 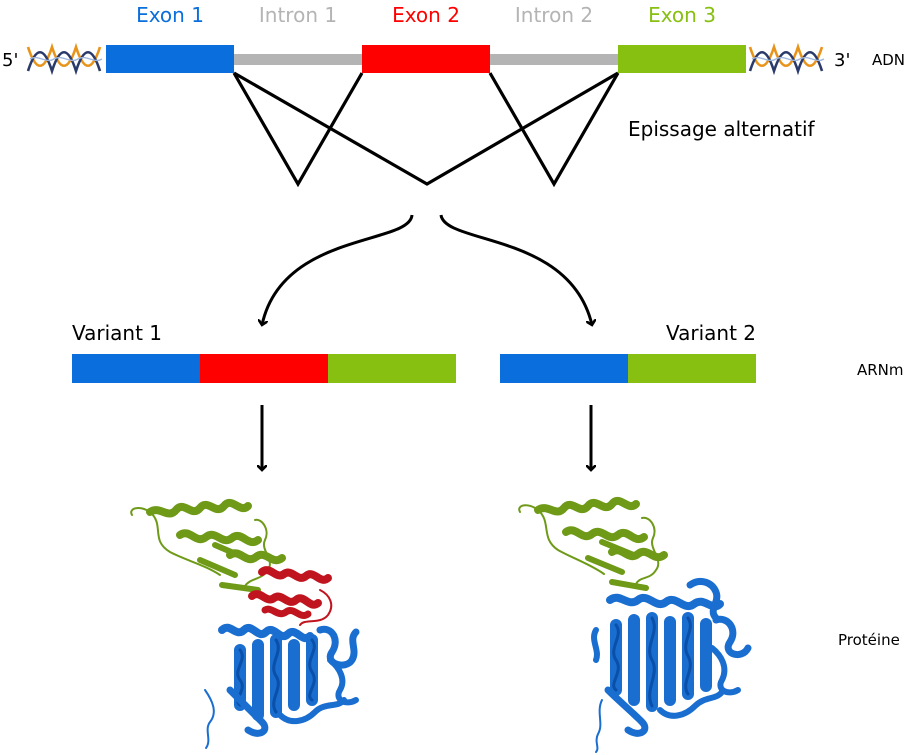 I want to click on splicing-label: Epissage alternatif, so click(x=722, y=129).